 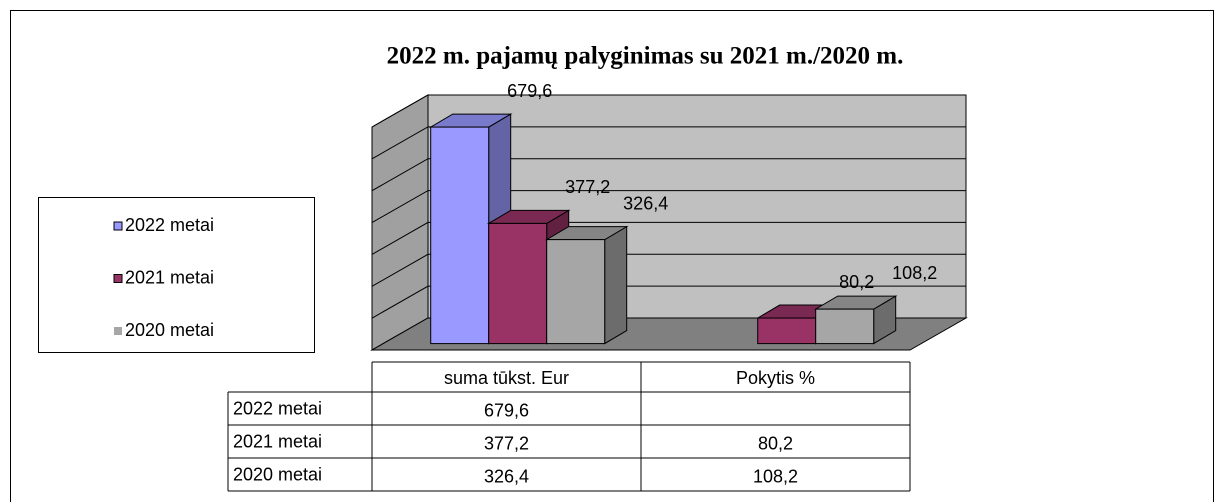 I want to click on table-cell: 80,2, so click(x=775, y=443).